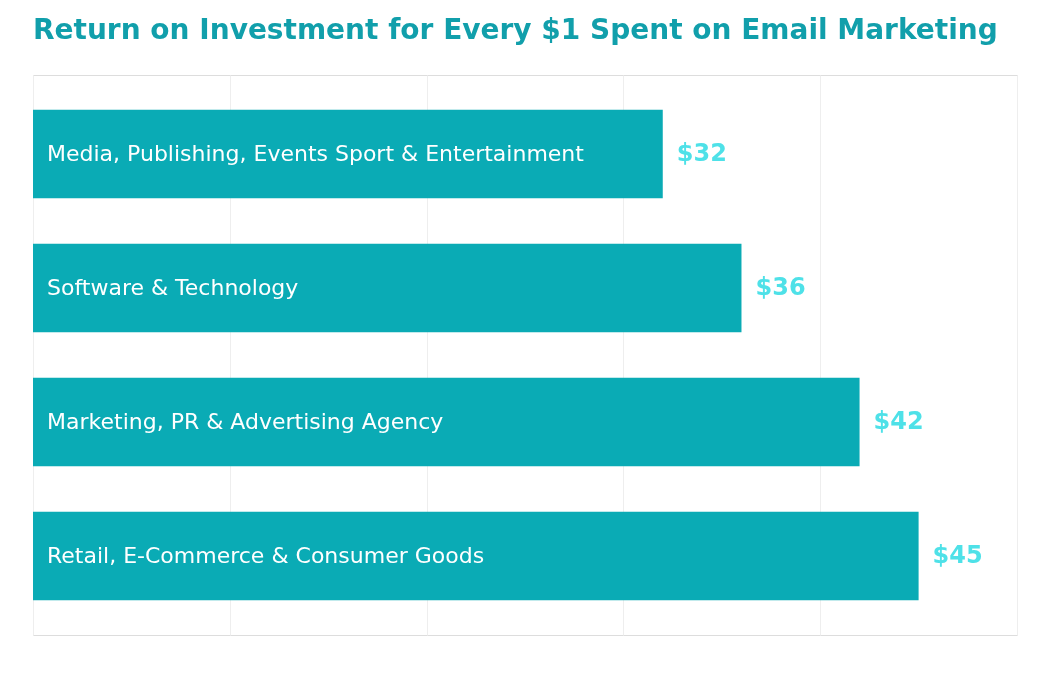 This screenshot has height=678, width=1048. What do you see at coordinates (780, 287) in the screenshot?
I see `data-label: $36` at bounding box center [780, 287].